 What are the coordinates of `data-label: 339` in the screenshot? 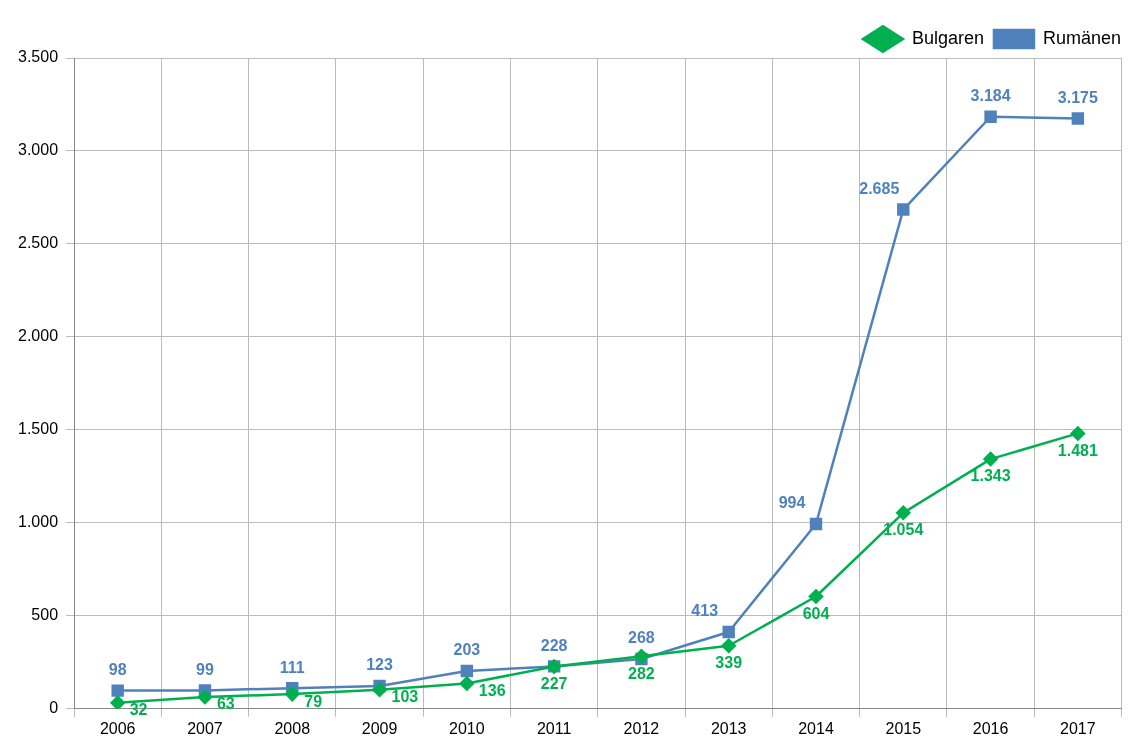 It's located at (729, 663).